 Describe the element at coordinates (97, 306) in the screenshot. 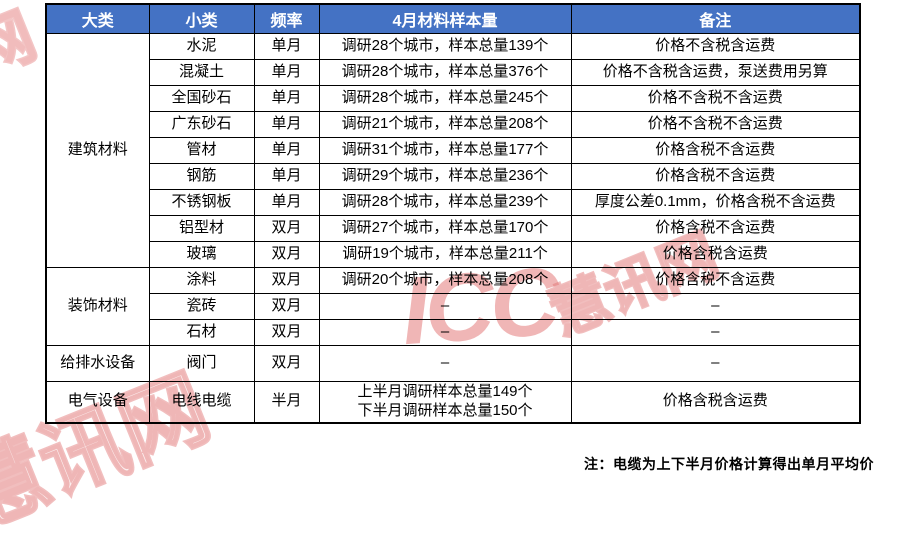

I see `category-cell: 装饰材料` at that location.